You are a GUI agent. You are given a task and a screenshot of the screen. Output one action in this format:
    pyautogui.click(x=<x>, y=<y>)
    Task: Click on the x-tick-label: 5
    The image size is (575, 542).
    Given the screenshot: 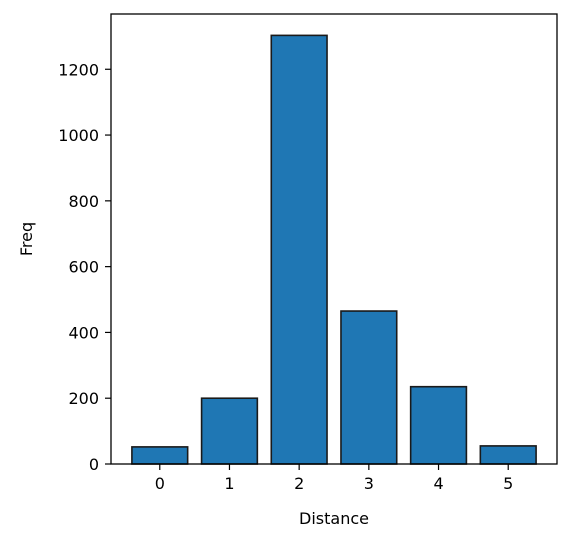 What is the action you would take?
    pyautogui.click(x=508, y=483)
    